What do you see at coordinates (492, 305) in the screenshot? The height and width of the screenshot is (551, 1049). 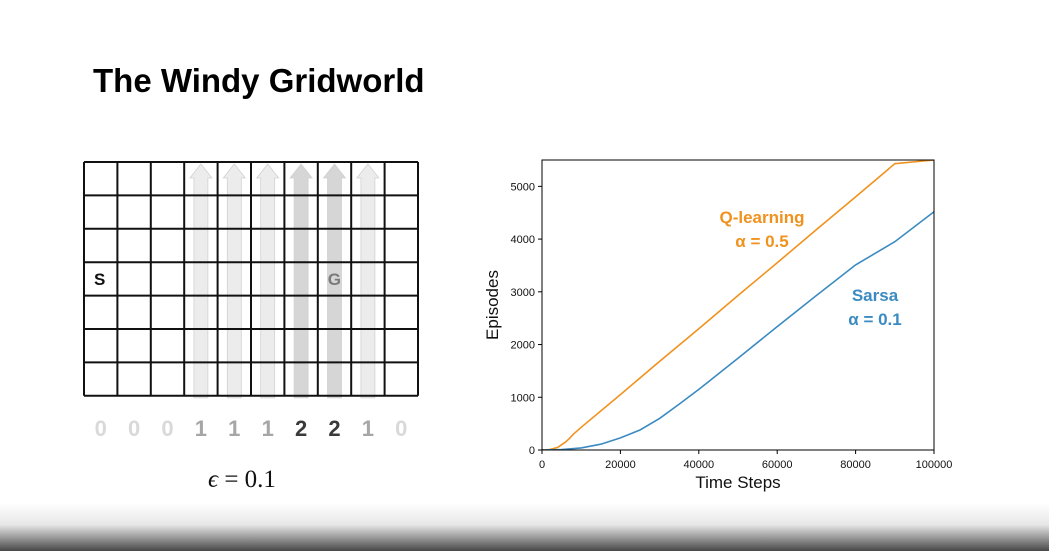 I see `y-axis-label: Episodes` at bounding box center [492, 305].